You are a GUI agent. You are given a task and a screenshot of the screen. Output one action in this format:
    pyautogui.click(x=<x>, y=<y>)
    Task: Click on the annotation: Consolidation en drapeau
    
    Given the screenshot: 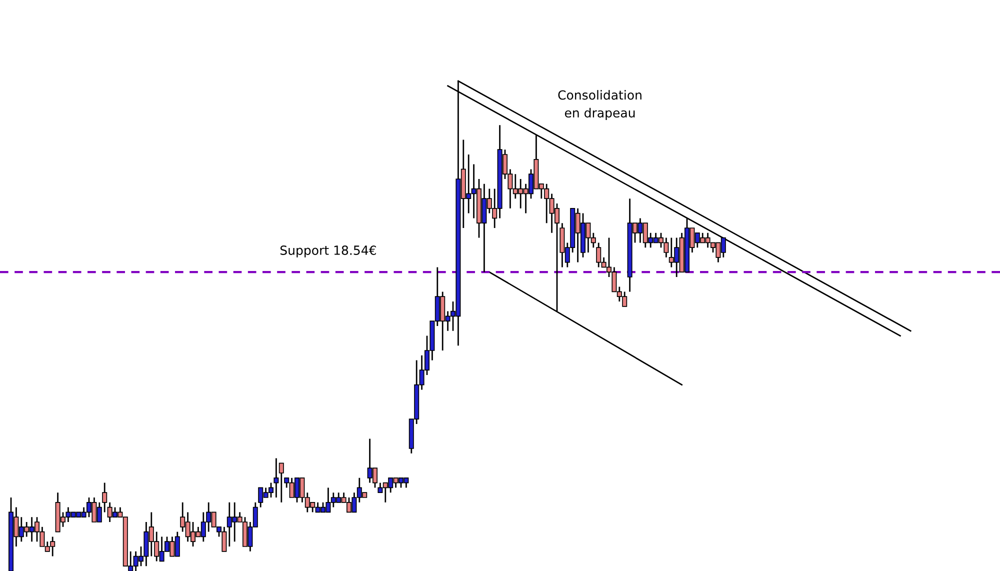 What is the action you would take?
    pyautogui.click(x=600, y=105)
    